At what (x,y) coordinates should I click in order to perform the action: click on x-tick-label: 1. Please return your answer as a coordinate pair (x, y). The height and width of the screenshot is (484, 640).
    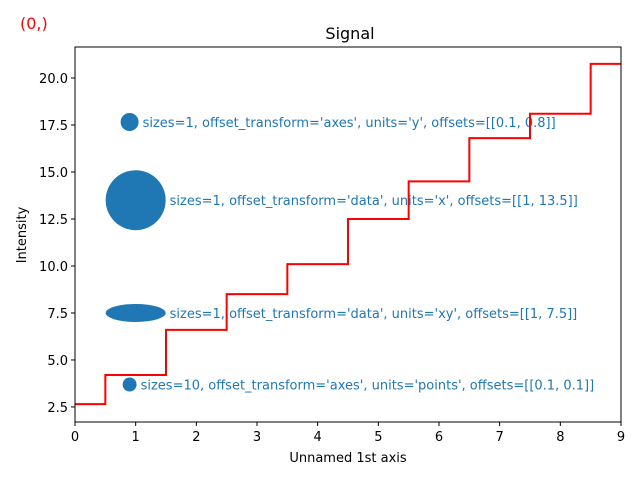
    Looking at the image, I should click on (136, 437).